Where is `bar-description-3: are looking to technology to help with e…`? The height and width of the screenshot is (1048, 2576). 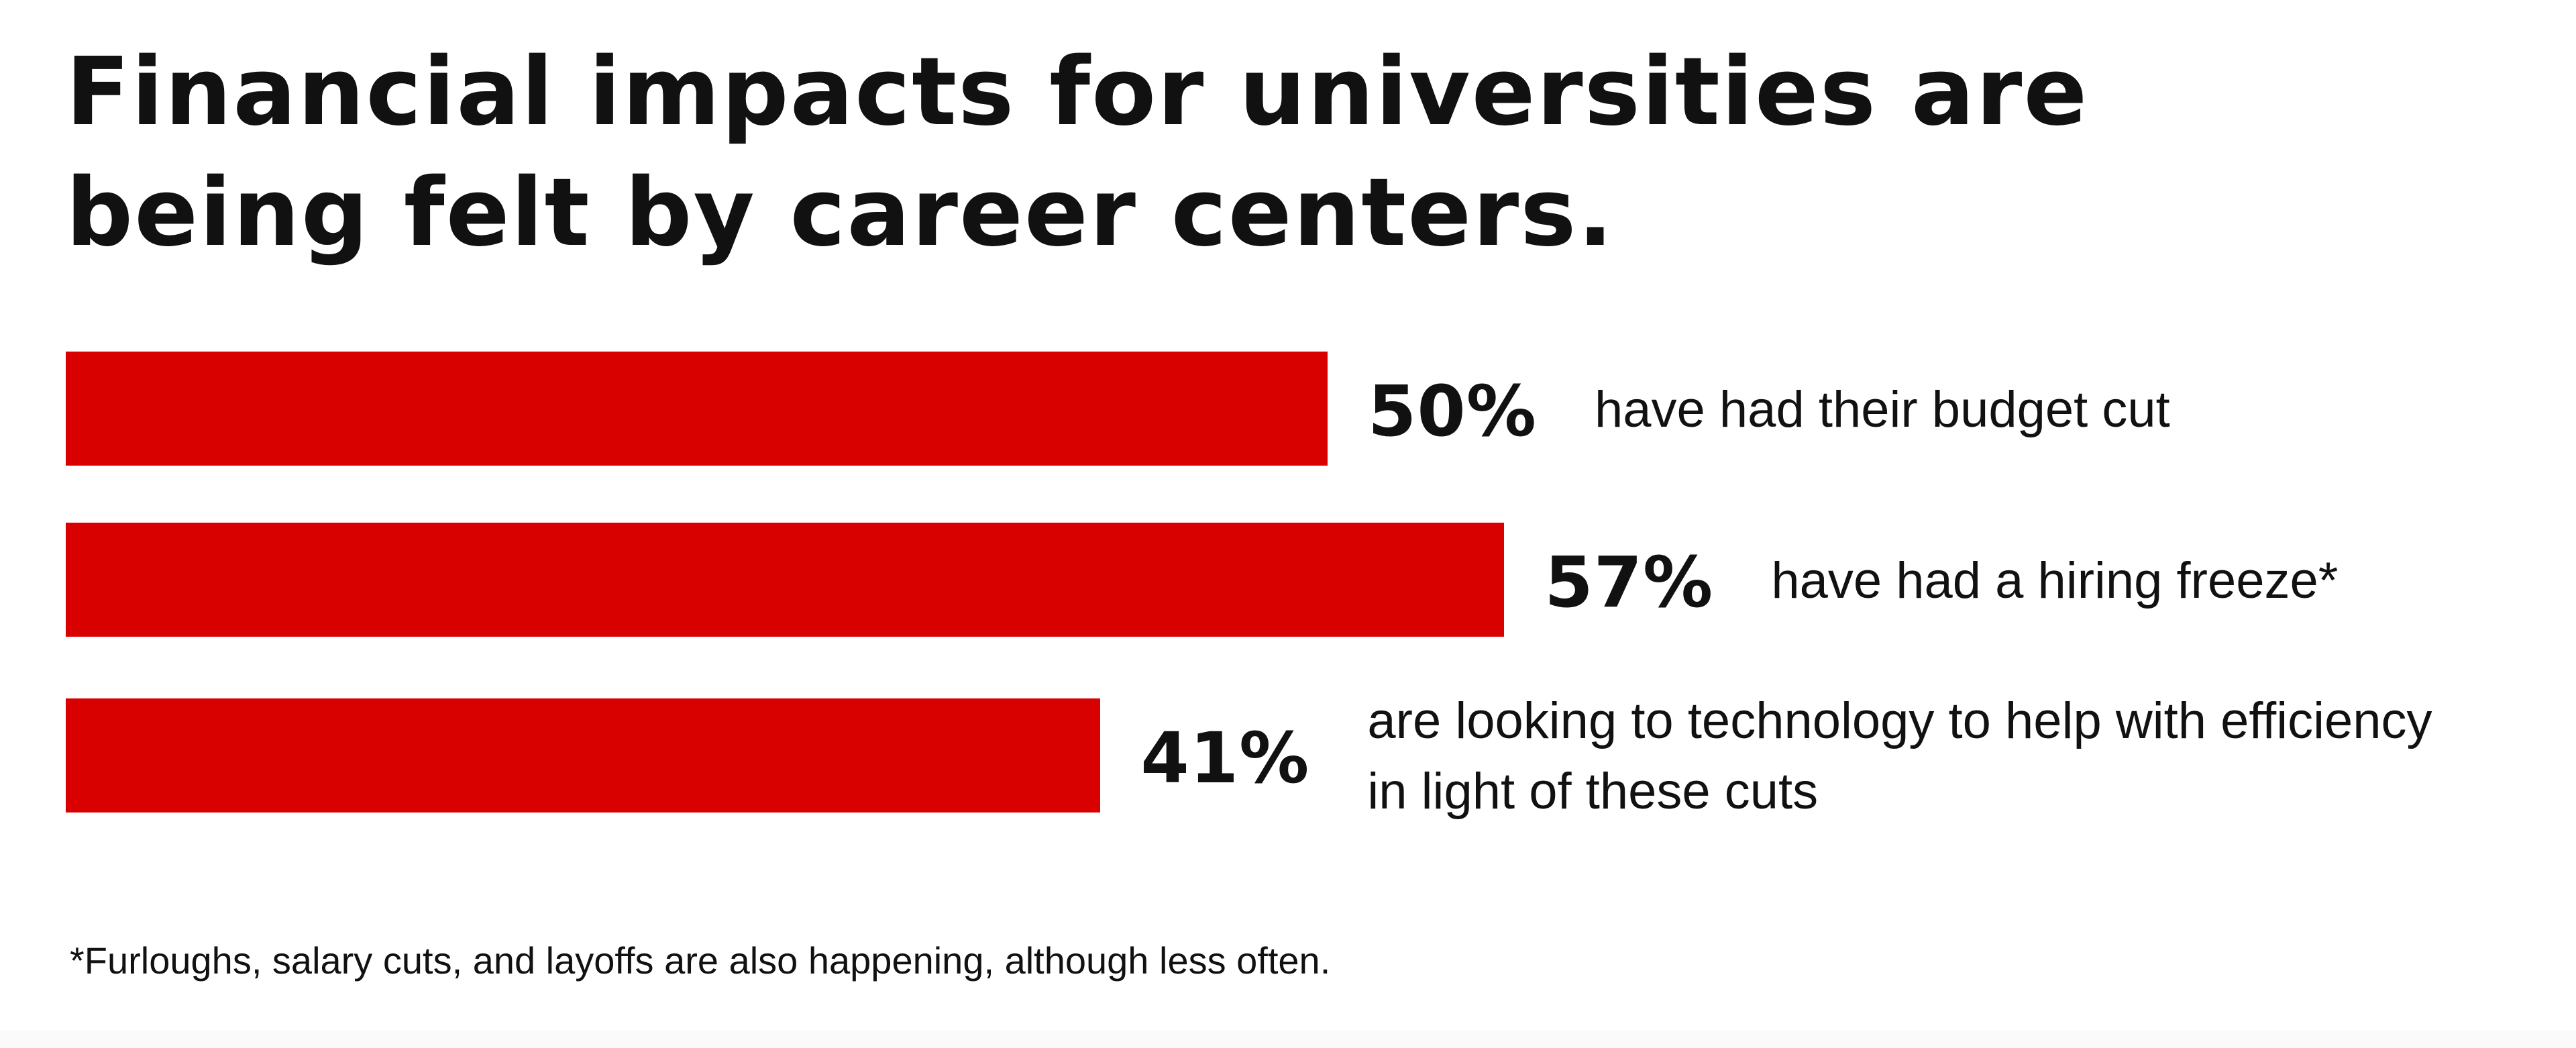 bar-description-3: are looking to technology to help with e… is located at coordinates (1899, 756).